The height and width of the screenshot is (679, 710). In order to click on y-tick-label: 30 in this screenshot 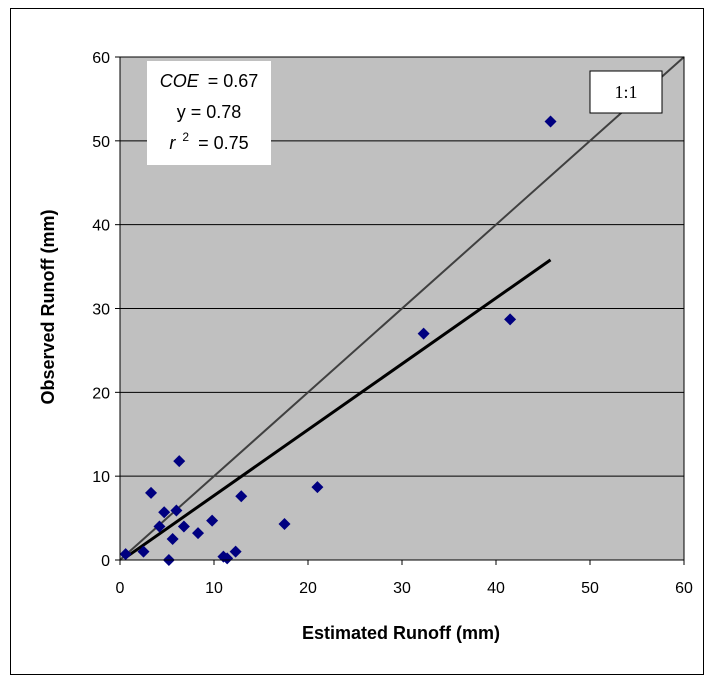, I will do `click(101, 310)`.